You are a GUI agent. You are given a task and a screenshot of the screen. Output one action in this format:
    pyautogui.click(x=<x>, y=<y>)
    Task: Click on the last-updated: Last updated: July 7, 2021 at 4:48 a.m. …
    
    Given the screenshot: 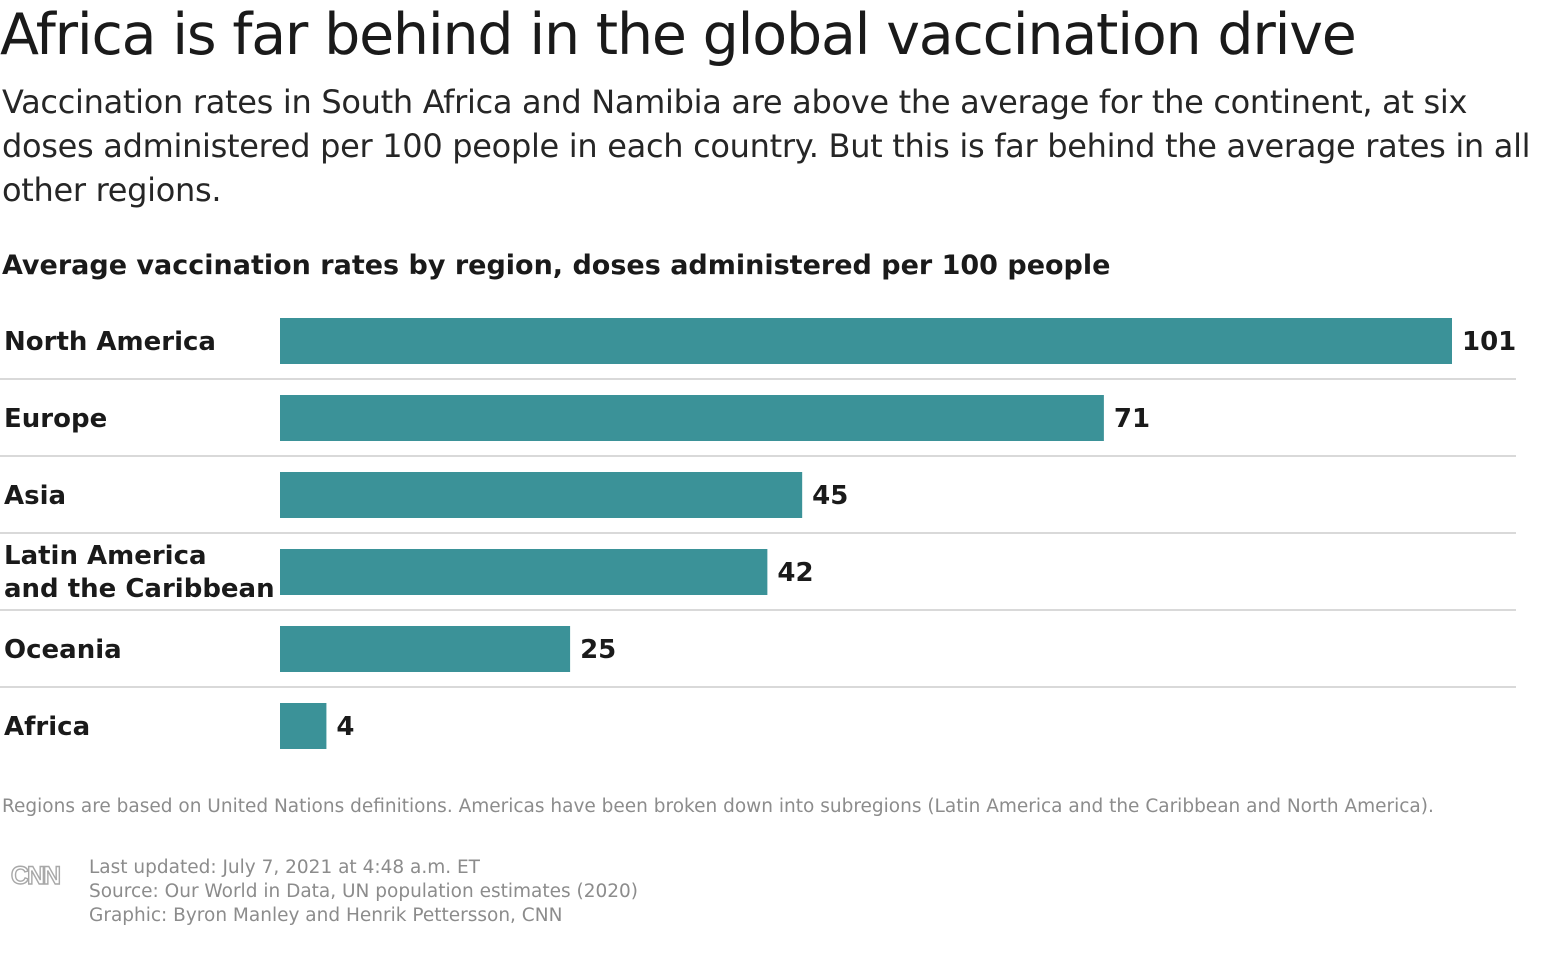 What is the action you would take?
    pyautogui.click(x=284, y=867)
    